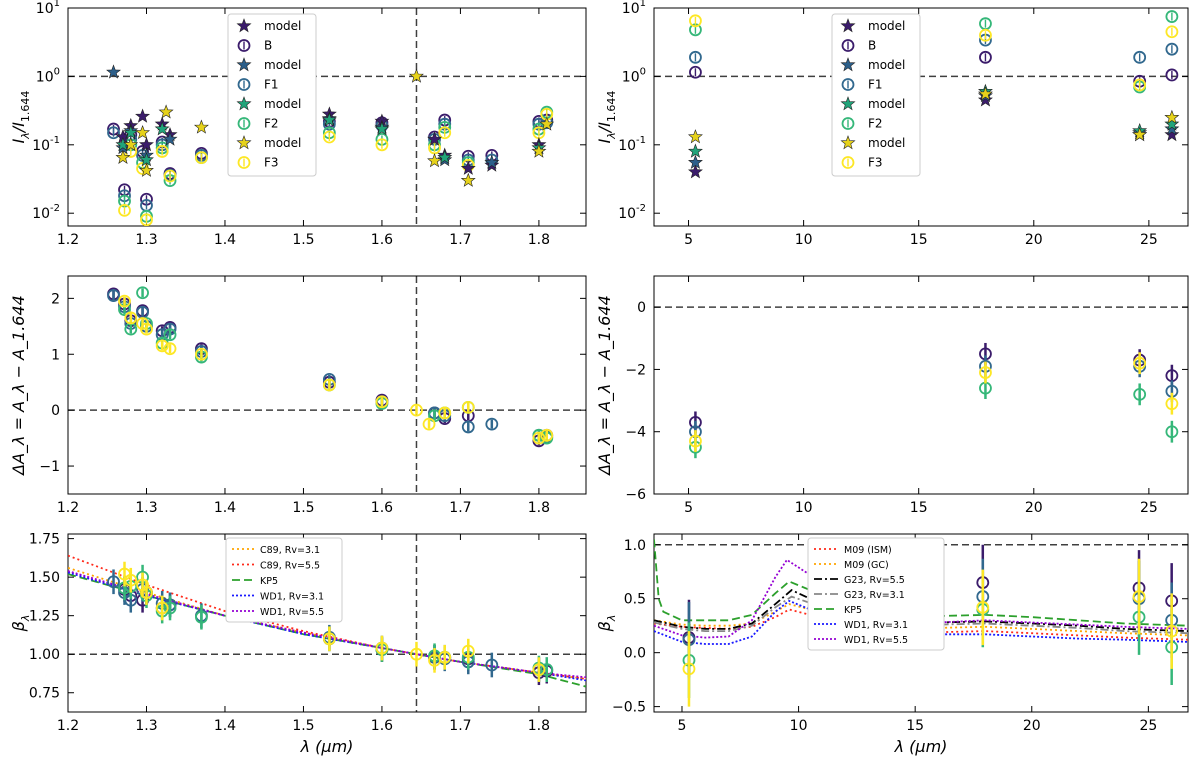 The width and height of the screenshot is (1200, 758). What do you see at coordinates (49, 467) in the screenshot?
I see `y-tick-label: −1` at bounding box center [49, 467].